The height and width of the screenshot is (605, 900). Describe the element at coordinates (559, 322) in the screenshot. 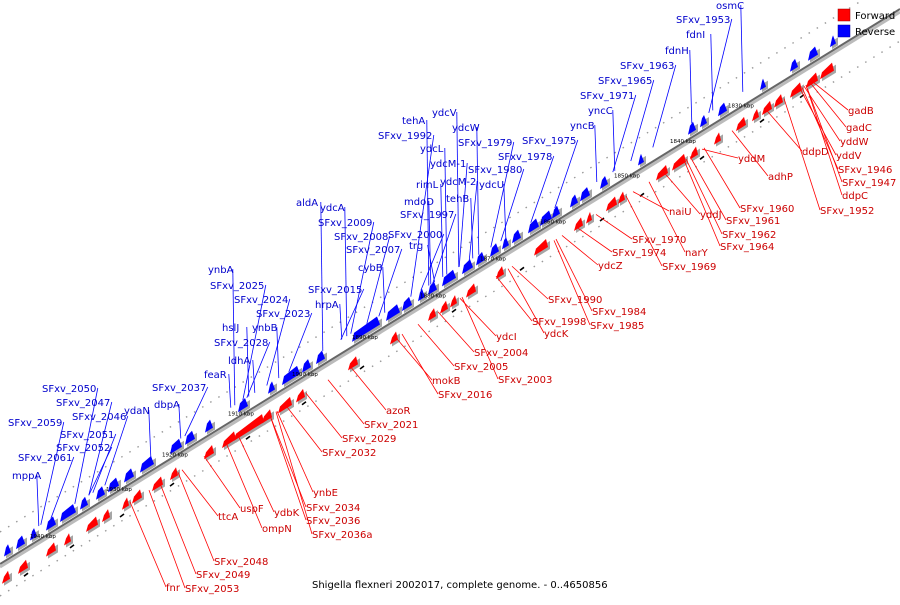

I see `forward-gene-label: SFxv_1998` at that location.